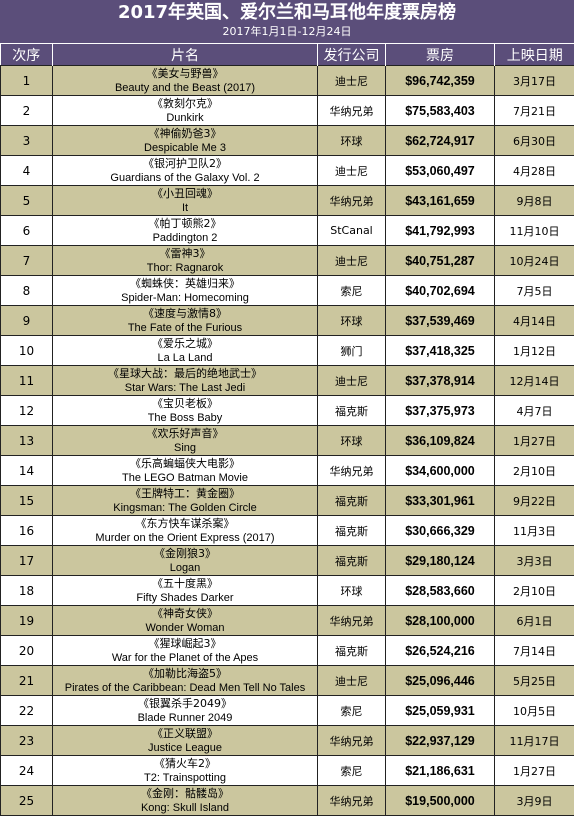 This screenshot has width=574, height=818. I want to click on film-cell: 《金刚狼3》 Logan, so click(185, 560).